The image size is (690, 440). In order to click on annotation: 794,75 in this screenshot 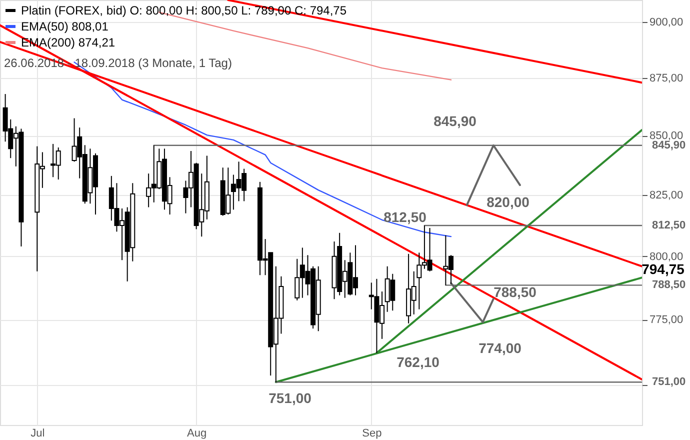, I will do `click(663, 269)`.